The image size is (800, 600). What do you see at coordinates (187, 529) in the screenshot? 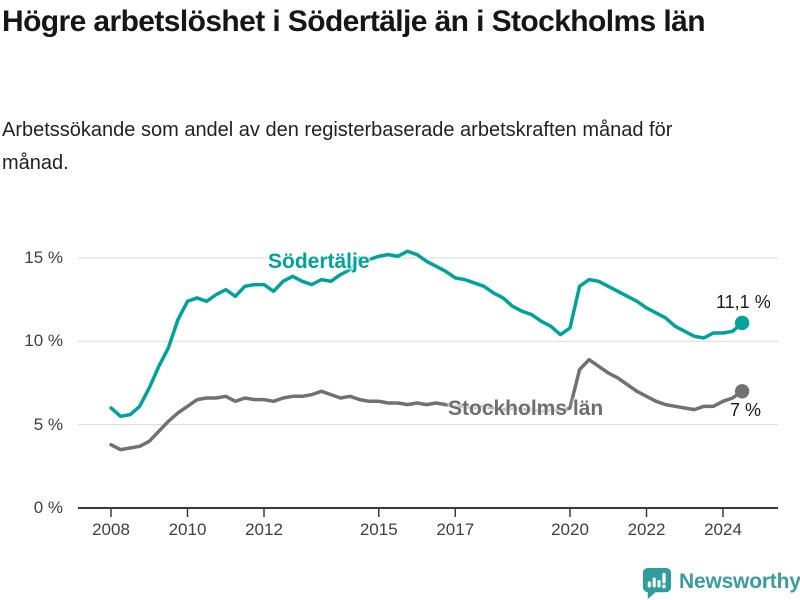
I see `x-tick-label: 2010` at bounding box center [187, 529].